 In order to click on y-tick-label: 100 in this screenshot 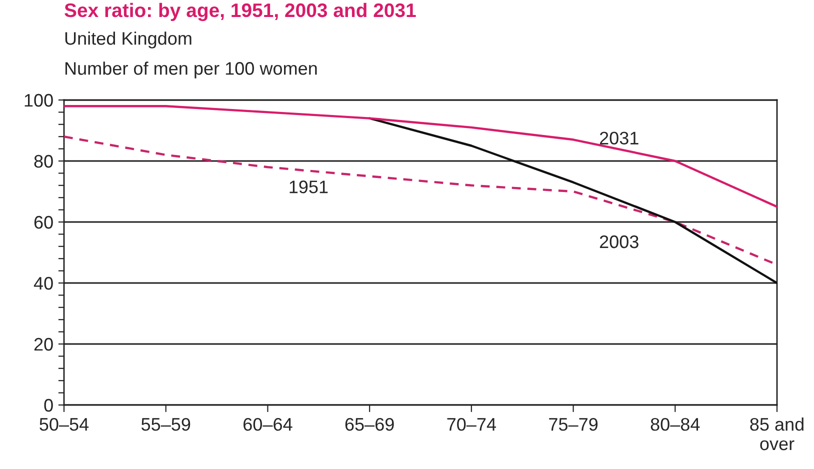, I will do `click(38, 100)`.